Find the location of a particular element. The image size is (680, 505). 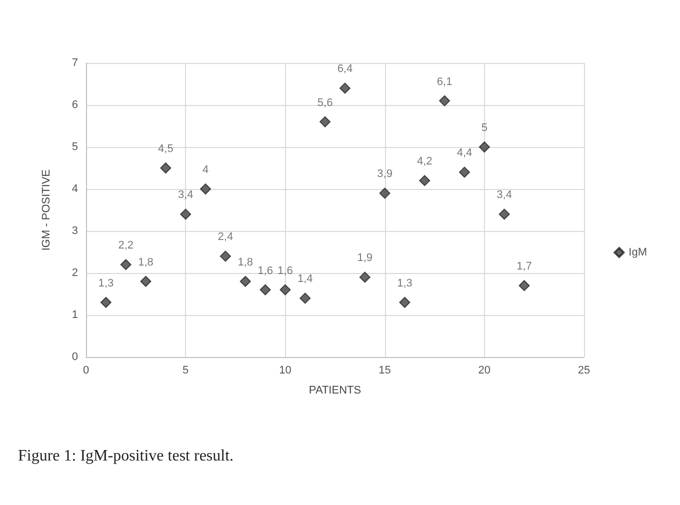

x-axis-title: PATIENTS is located at coordinates (335, 390).